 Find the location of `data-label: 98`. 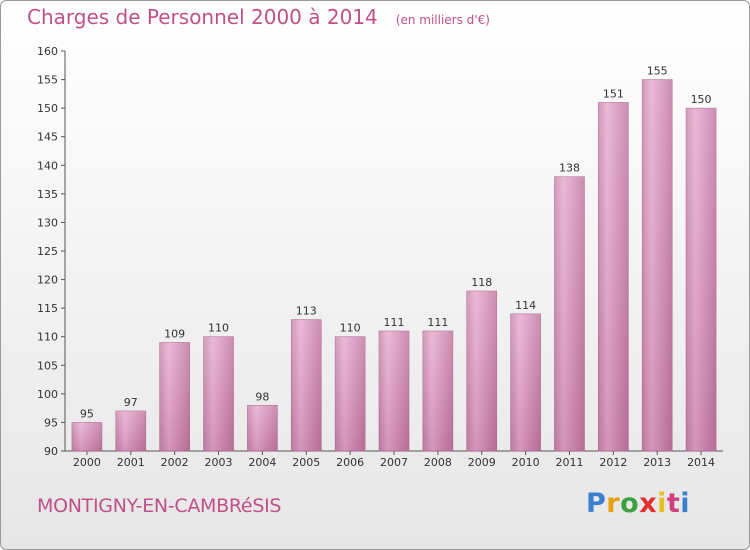

data-label: 98 is located at coordinates (262, 396).